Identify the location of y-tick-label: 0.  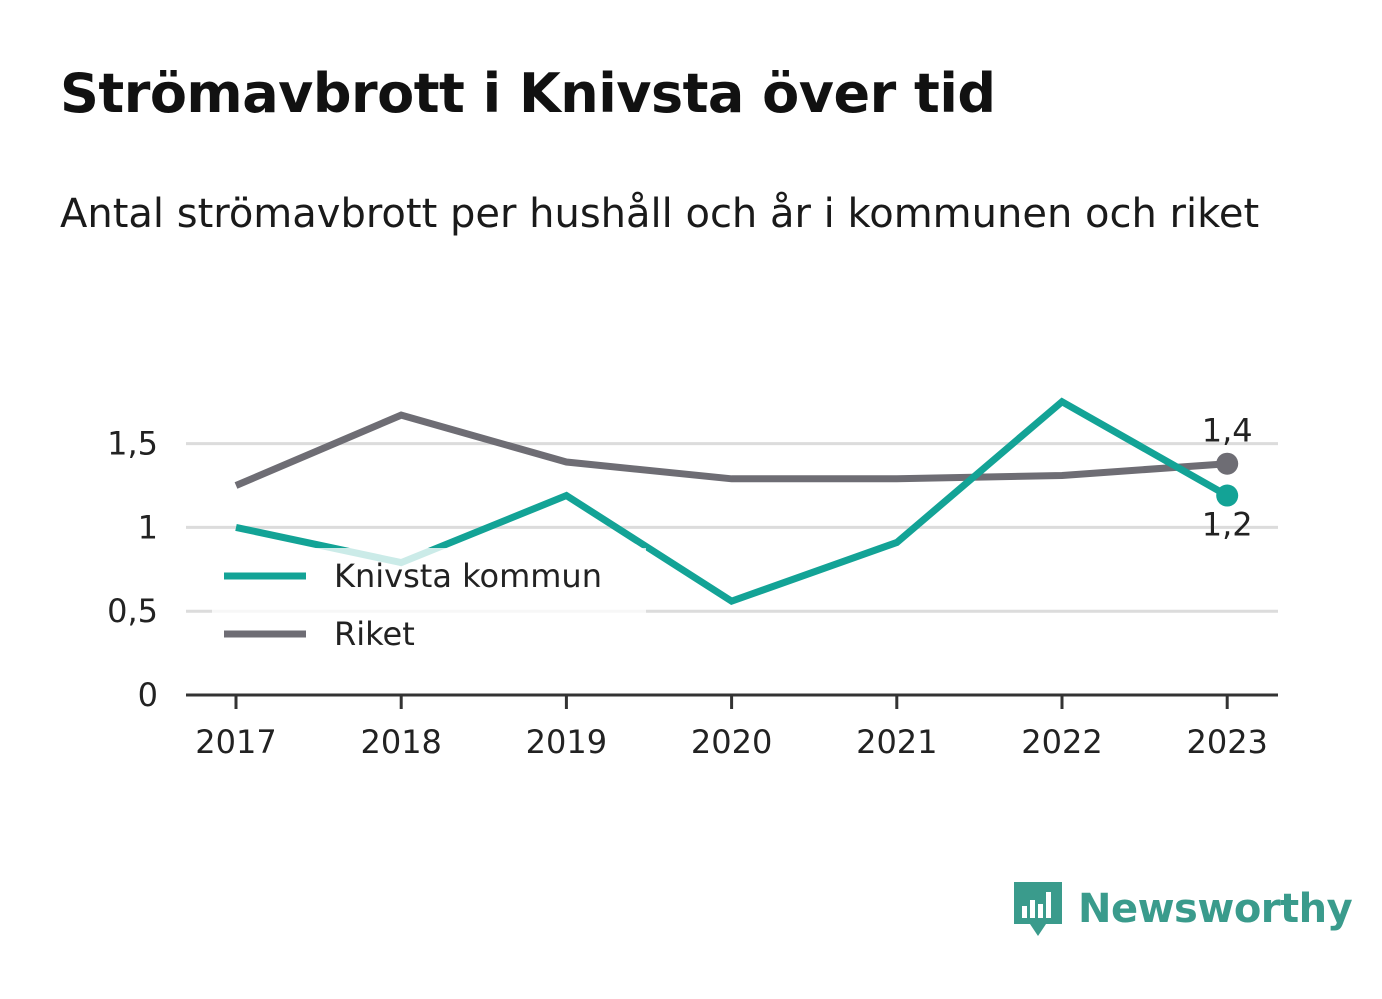
(148, 695).